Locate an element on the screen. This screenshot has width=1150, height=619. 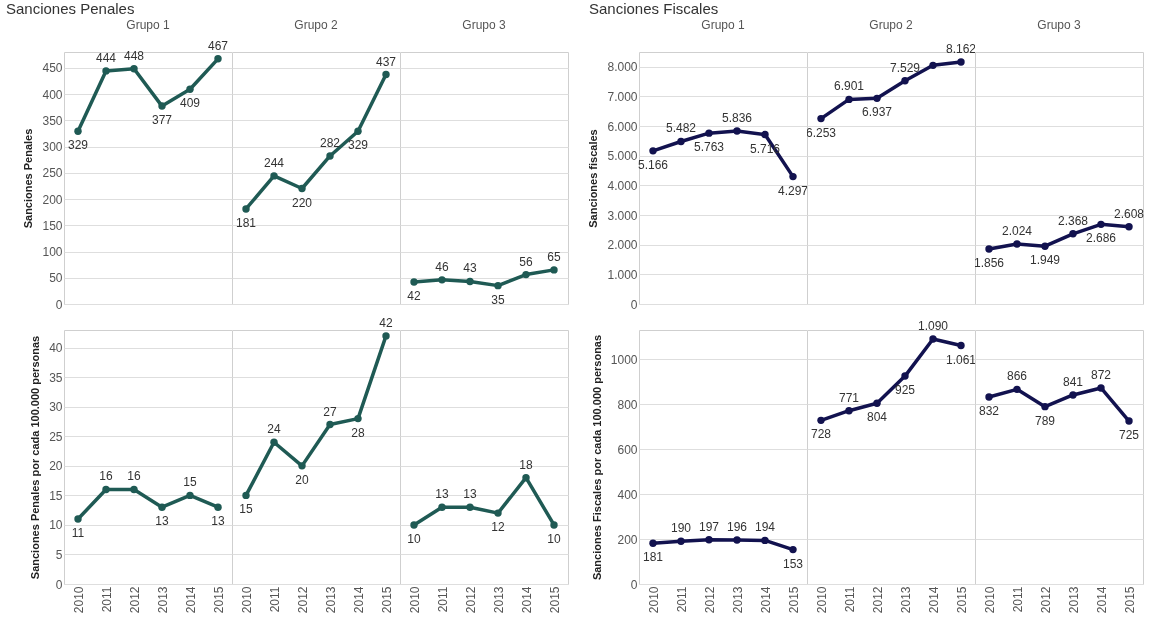
data-label: 841 is located at coordinates (1073, 381).